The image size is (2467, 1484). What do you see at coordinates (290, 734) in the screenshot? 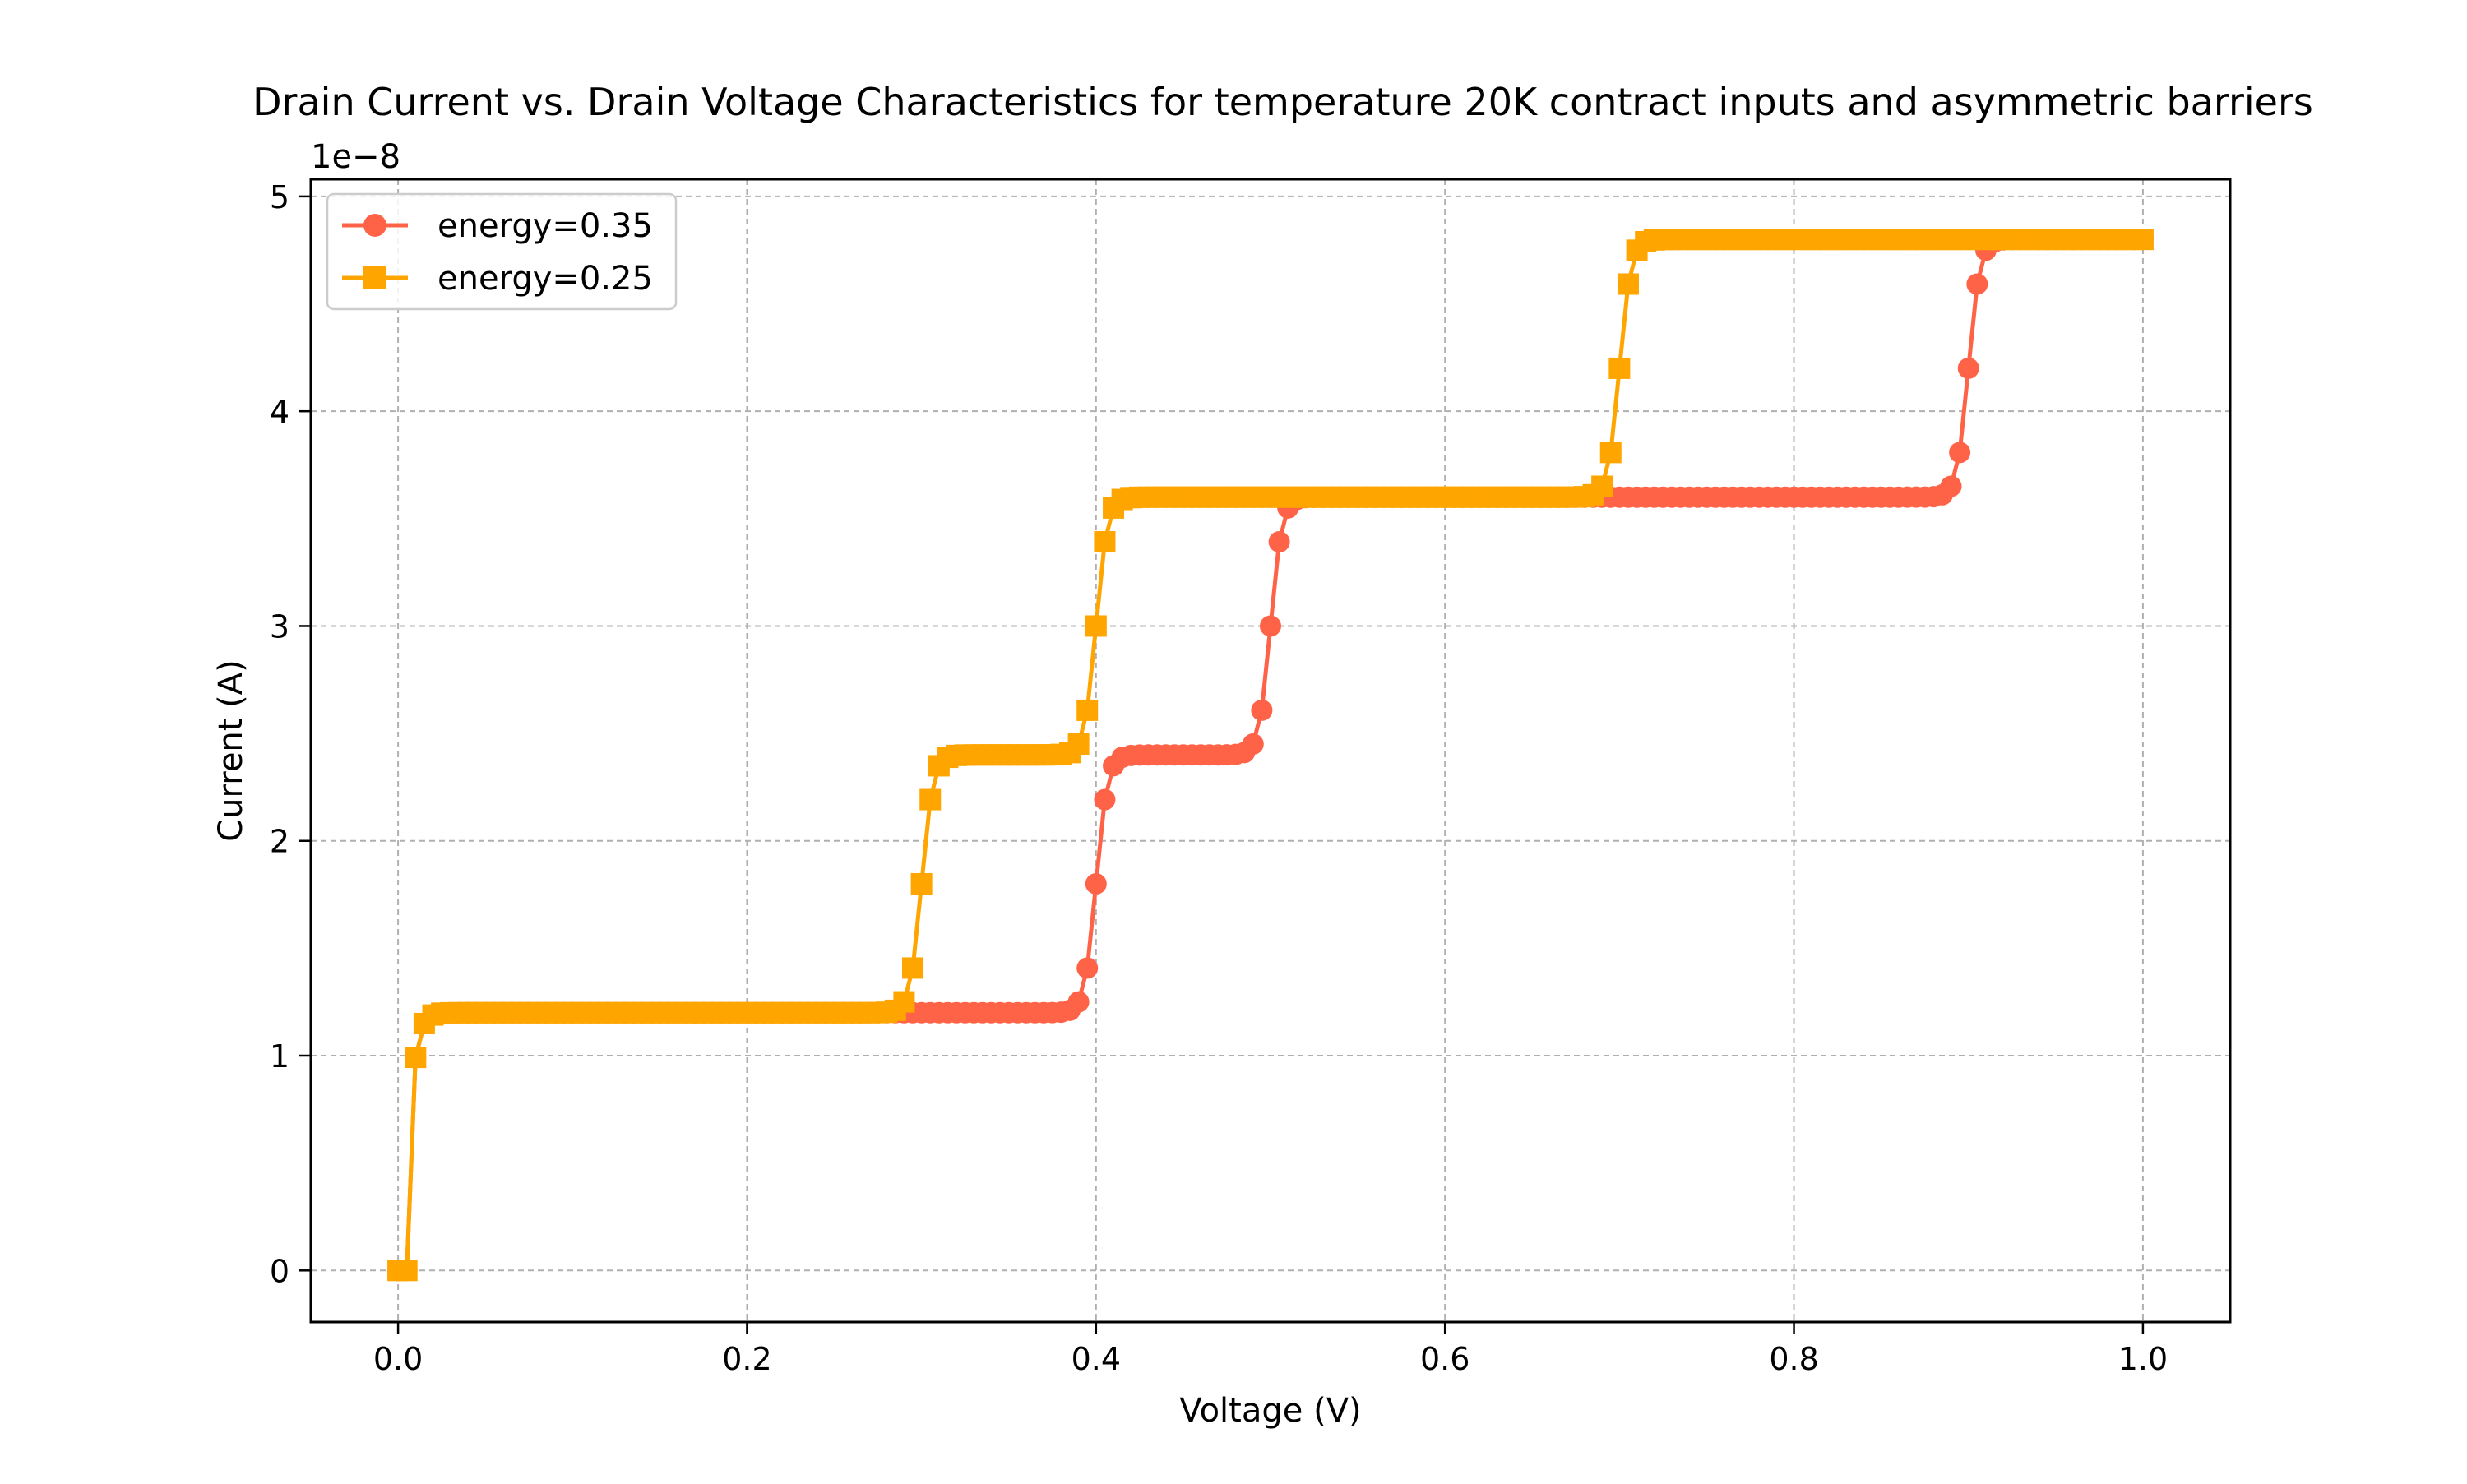
I see `y-axis-ticks: 0 1 2 3 4 5` at bounding box center [290, 734].